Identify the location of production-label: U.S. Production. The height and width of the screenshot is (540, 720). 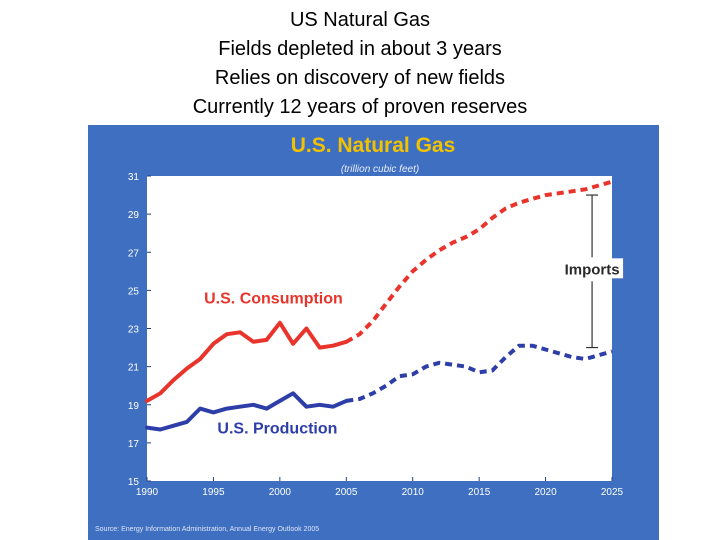
(277, 428).